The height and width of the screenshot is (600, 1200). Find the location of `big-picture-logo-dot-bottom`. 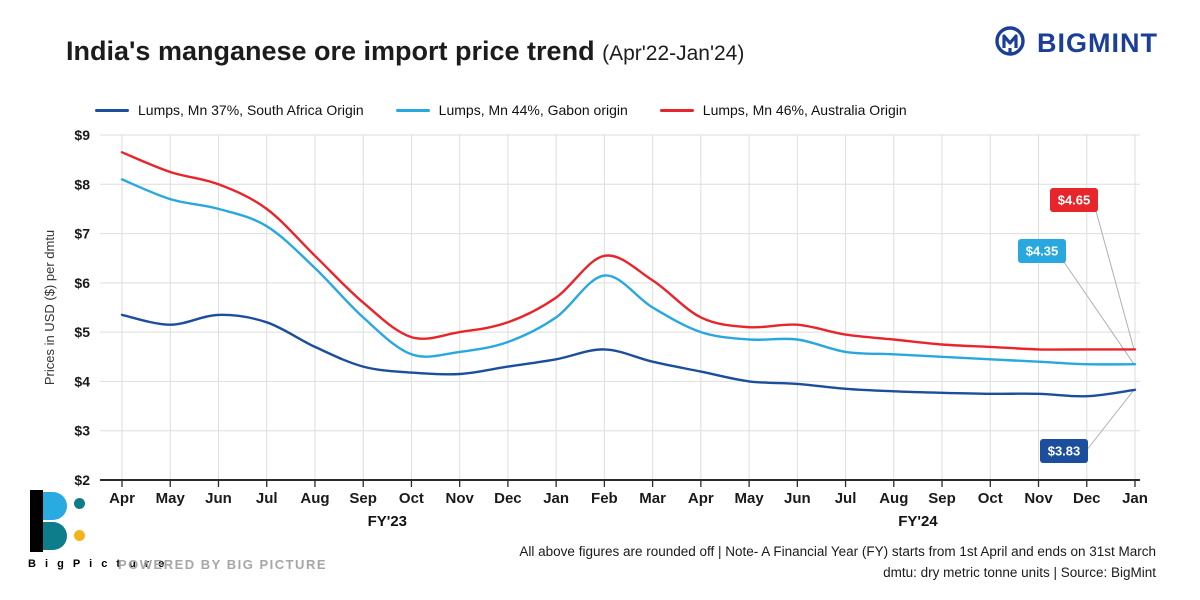

big-picture-logo-dot-bottom is located at coordinates (79, 535).